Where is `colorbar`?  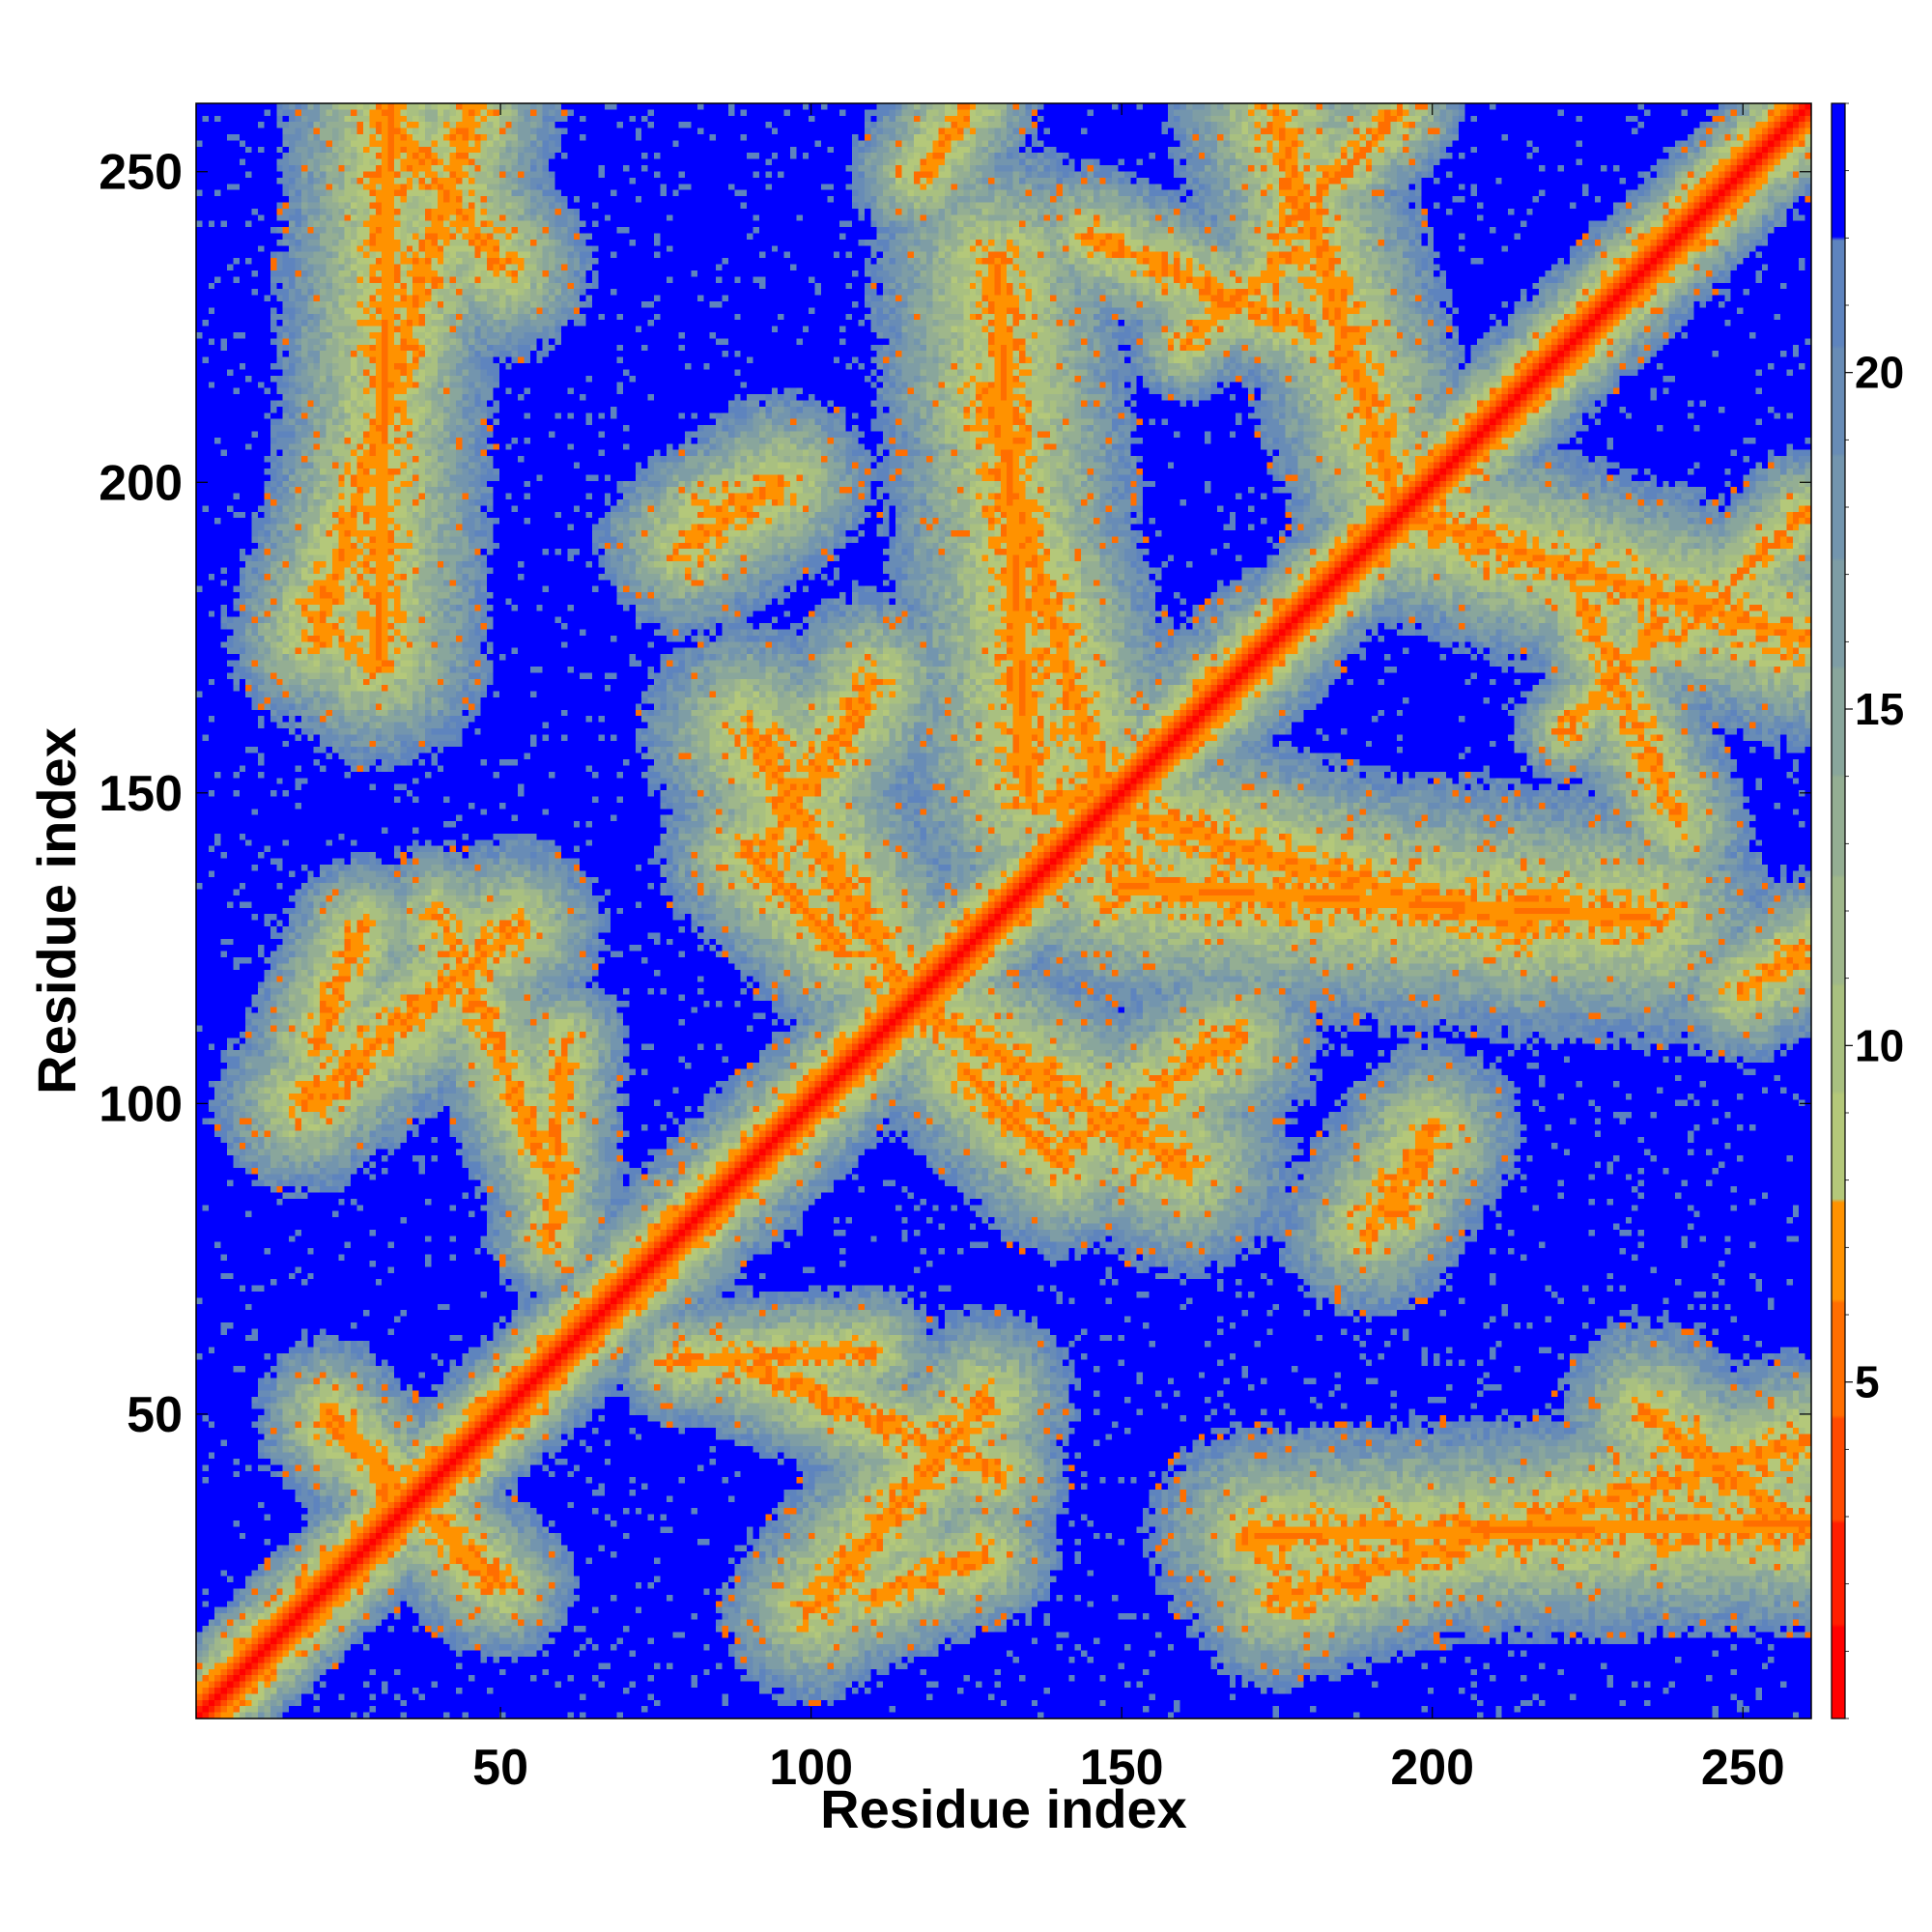 colorbar is located at coordinates (1838, 911).